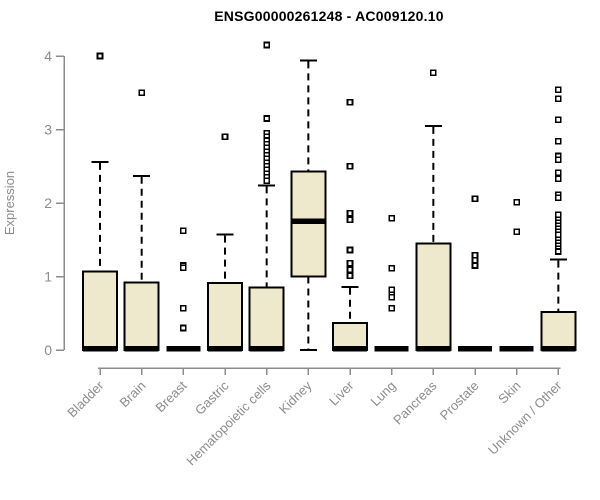  Describe the element at coordinates (329, 16) in the screenshot. I see `chart-title: ENSG00000261248 - AC009120.10` at that location.